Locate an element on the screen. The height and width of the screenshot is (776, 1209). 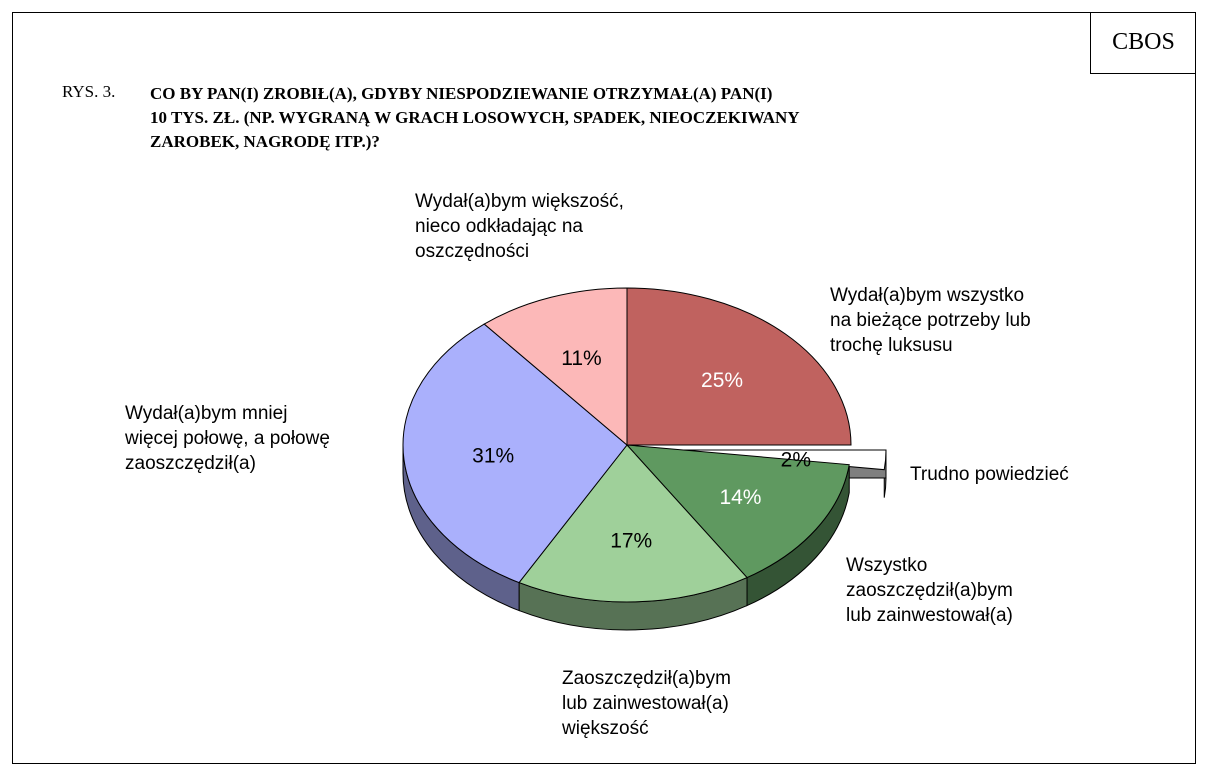
source-box: CBOS is located at coordinates (1143, 43).